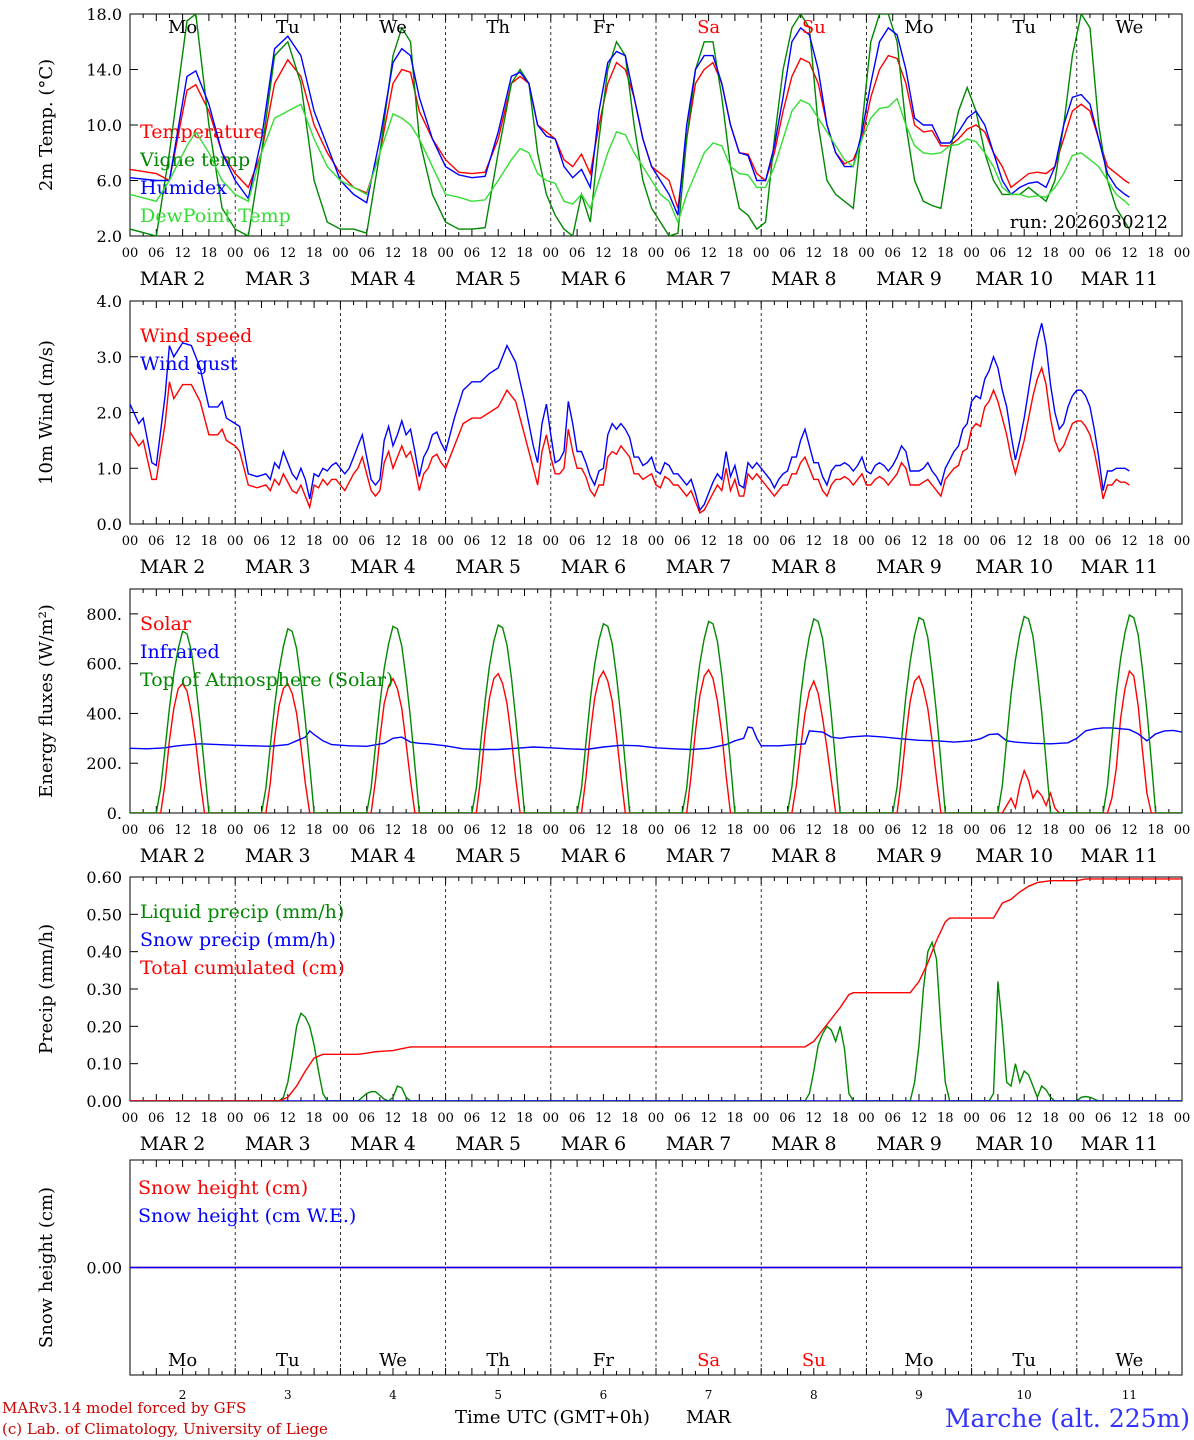  What do you see at coordinates (804, 1144) in the screenshot?
I see `precip-date-label: MAR 8` at bounding box center [804, 1144].